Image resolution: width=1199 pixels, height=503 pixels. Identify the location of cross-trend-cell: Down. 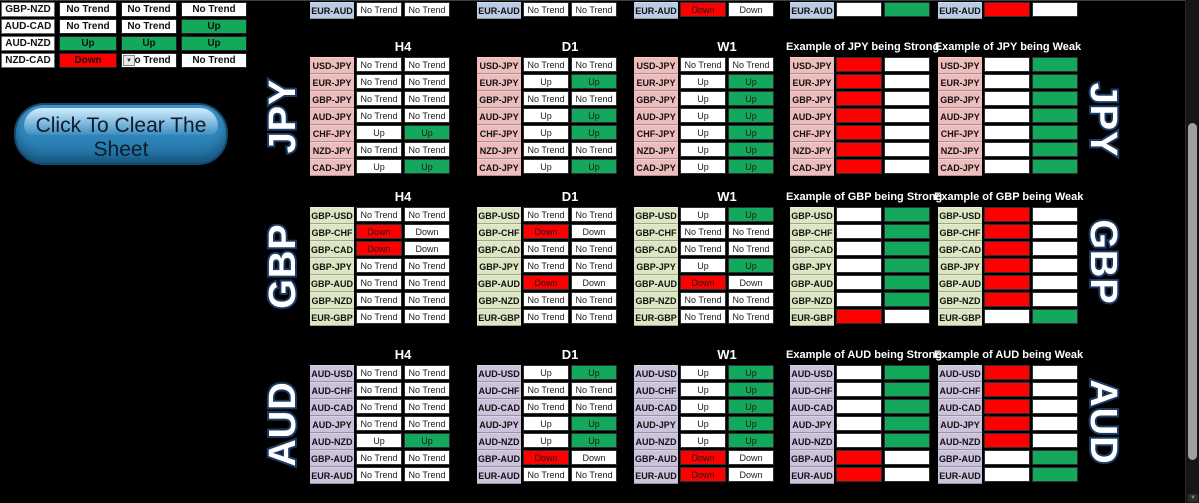
(88, 60).